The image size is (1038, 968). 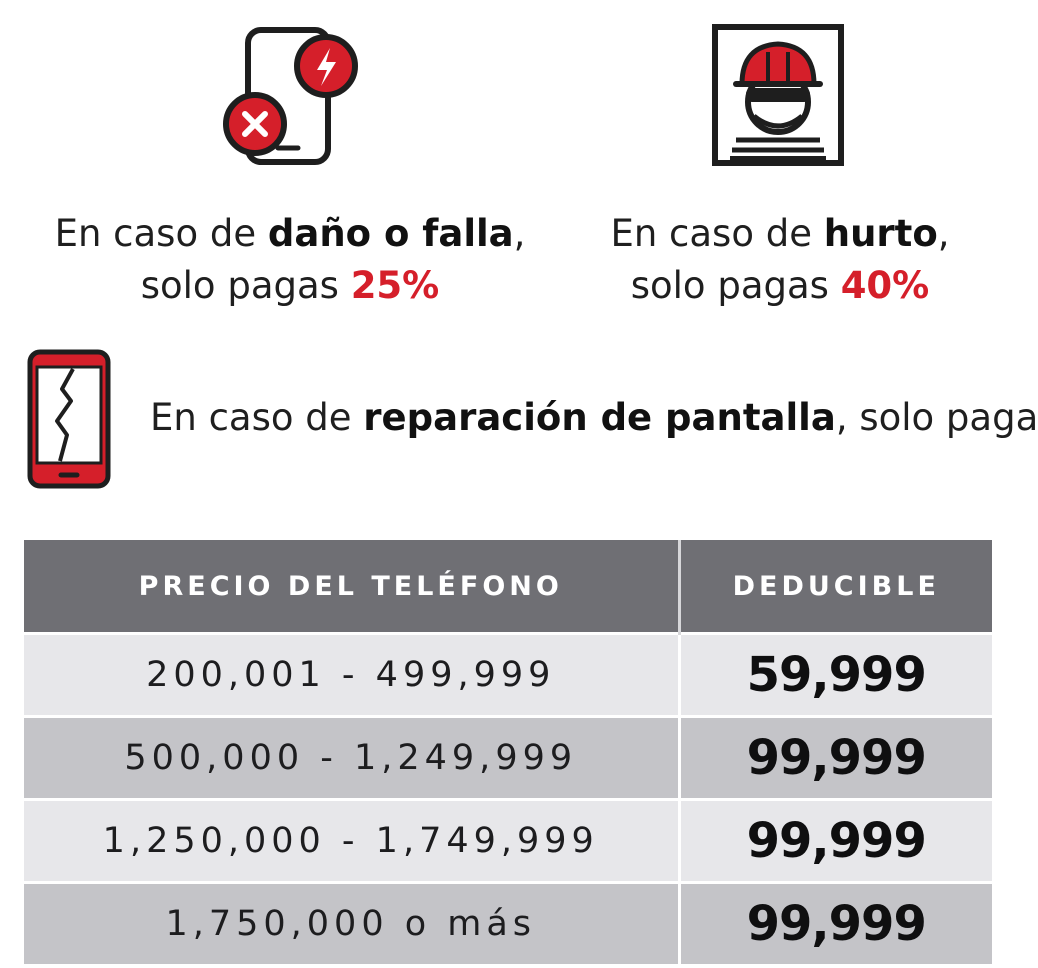 I want to click on deductible-cell: 59,999, so click(x=835, y=674).